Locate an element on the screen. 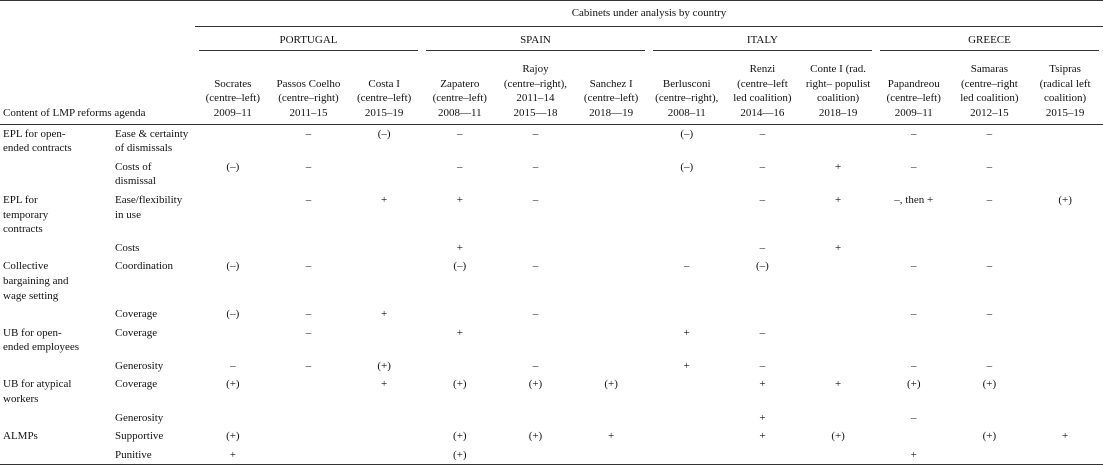 Image resolution: width=1103 pixels, height=465 pixels. cabinet-line: (centre–right is located at coordinates (989, 83).